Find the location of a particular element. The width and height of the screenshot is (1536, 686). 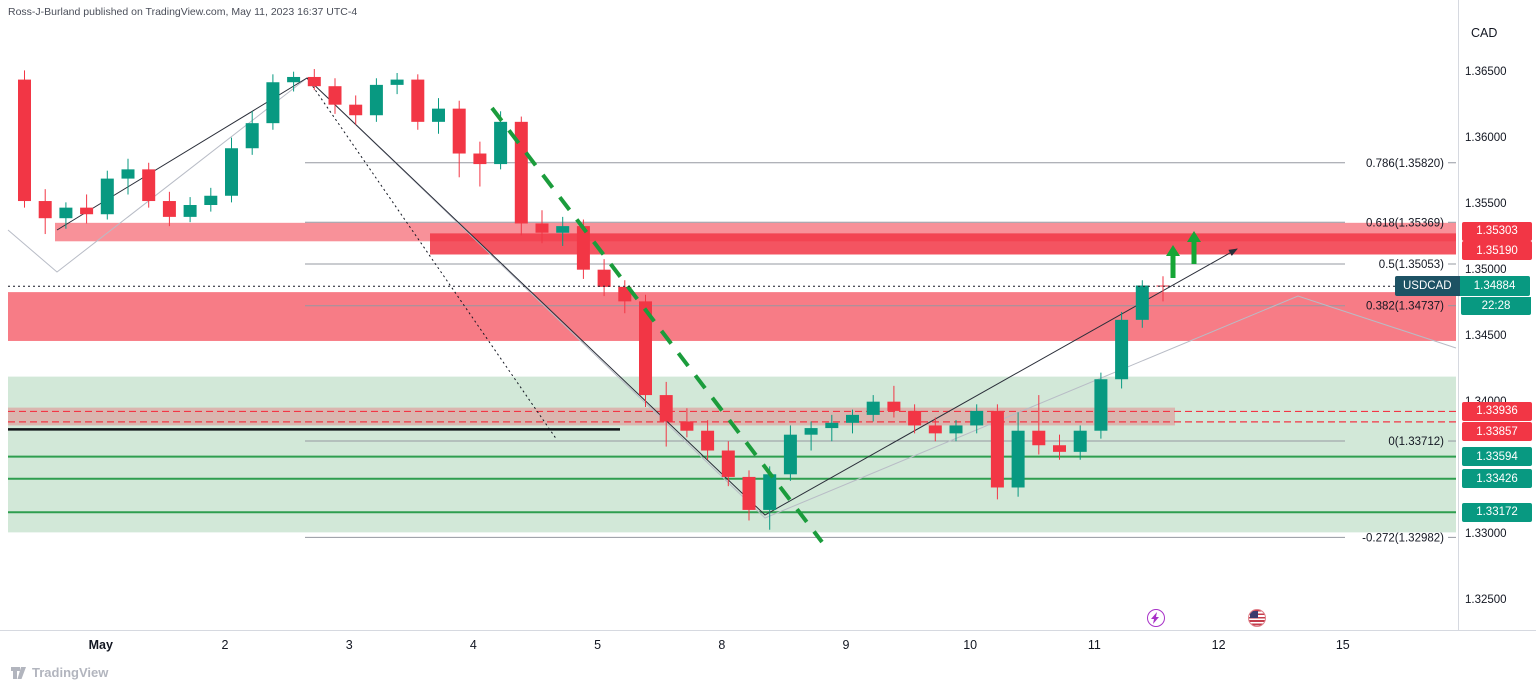

currency-label: CAD is located at coordinates (1484, 33).